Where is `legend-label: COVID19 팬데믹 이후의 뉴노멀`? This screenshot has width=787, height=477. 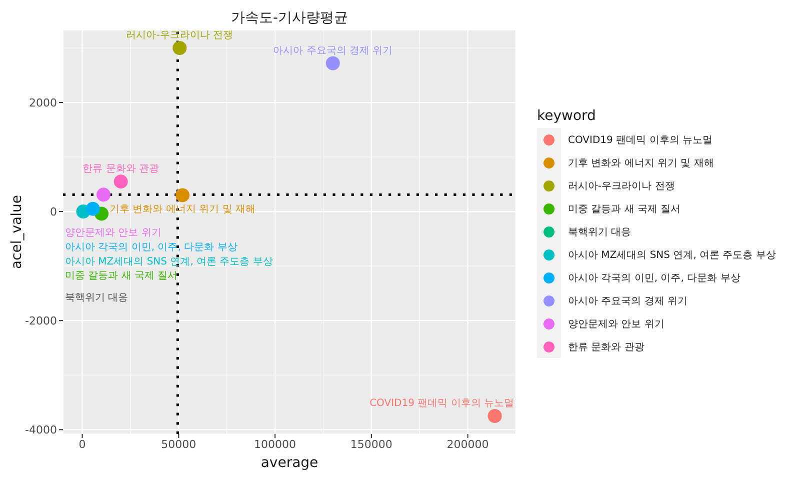
legend-label: COVID19 팬데믹 이후의 뉴노멀 is located at coordinates (640, 140).